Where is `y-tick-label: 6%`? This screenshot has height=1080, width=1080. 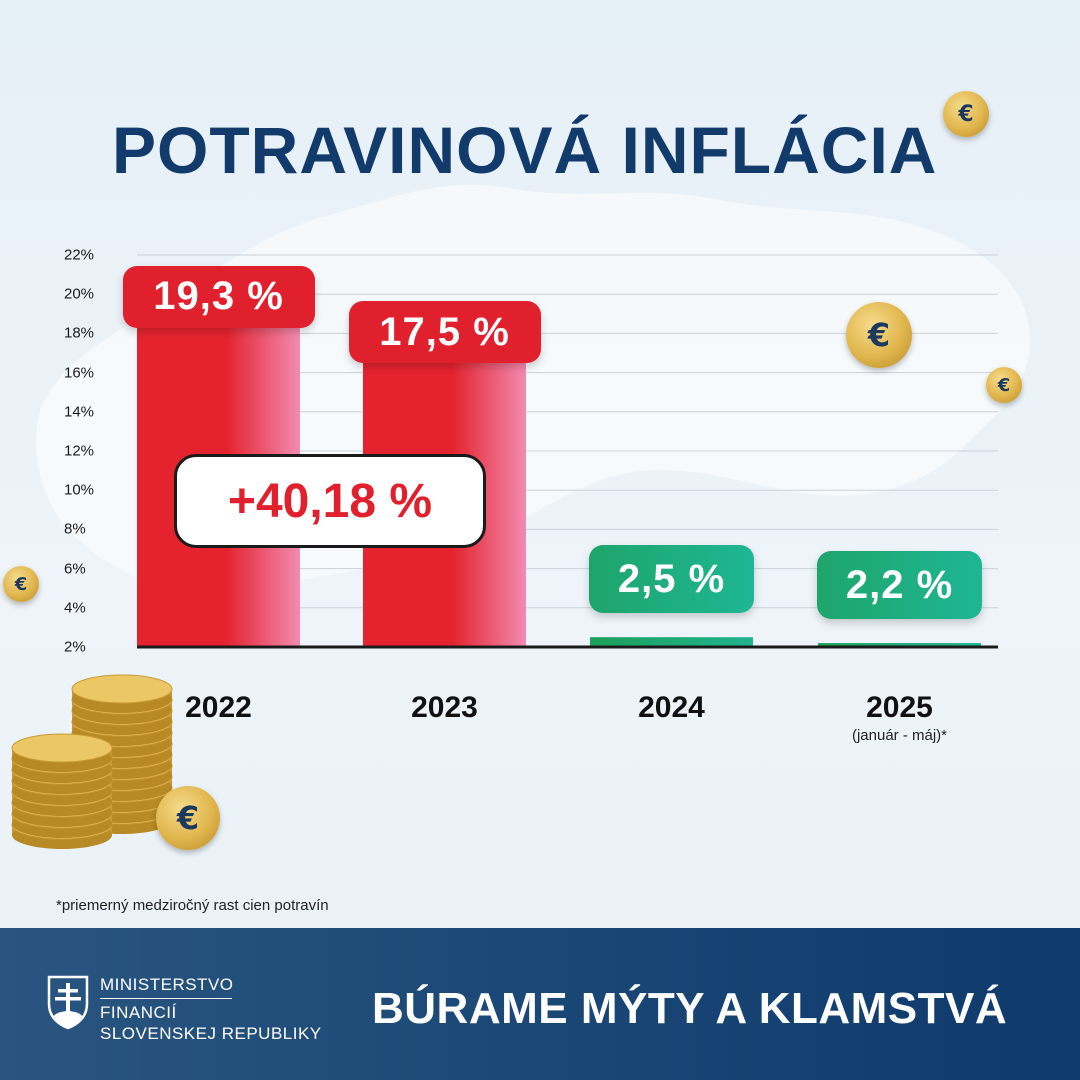
y-tick-label: 6% is located at coordinates (75, 569).